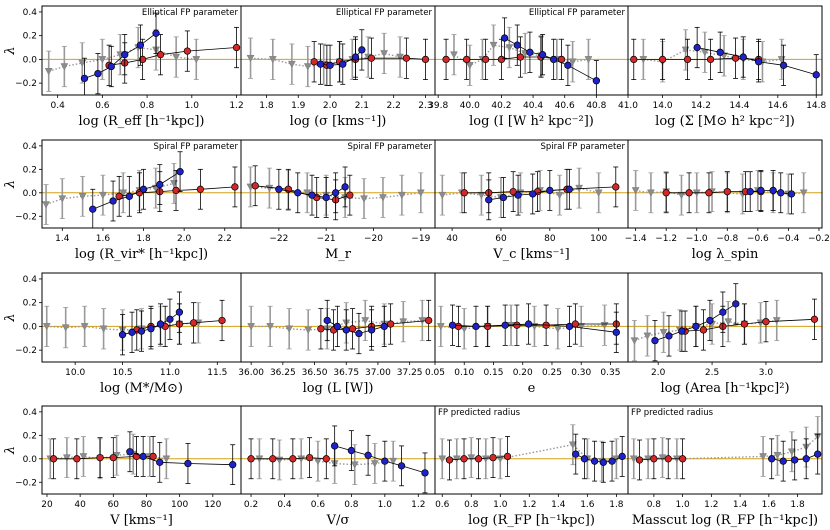 Image resolution: width=830 pixels, height=530 pixels. Describe the element at coordinates (725, 520) in the screenshot. I see `x-axis-label: Masscut log (R_FP [h⁻¹kpc])` at that location.